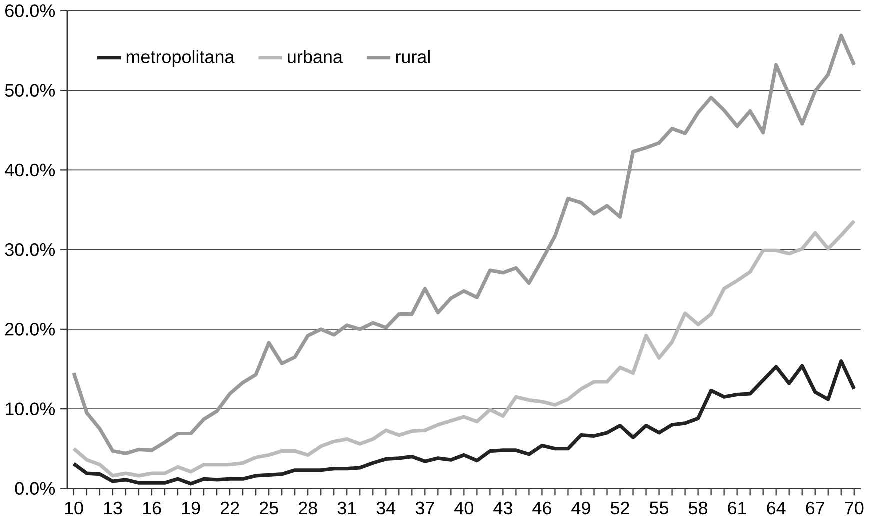 The height and width of the screenshot is (519, 869). What do you see at coordinates (698, 508) in the screenshot?
I see `x-tick-label: 58` at bounding box center [698, 508].